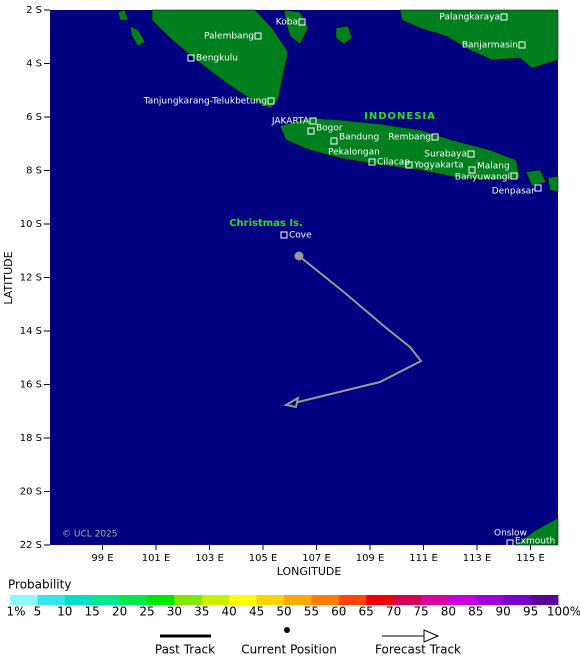 Image resolution: width=580 pixels, height=669 pixels. What do you see at coordinates (493, 167) in the screenshot?
I see `place-label: Malang` at bounding box center [493, 167].